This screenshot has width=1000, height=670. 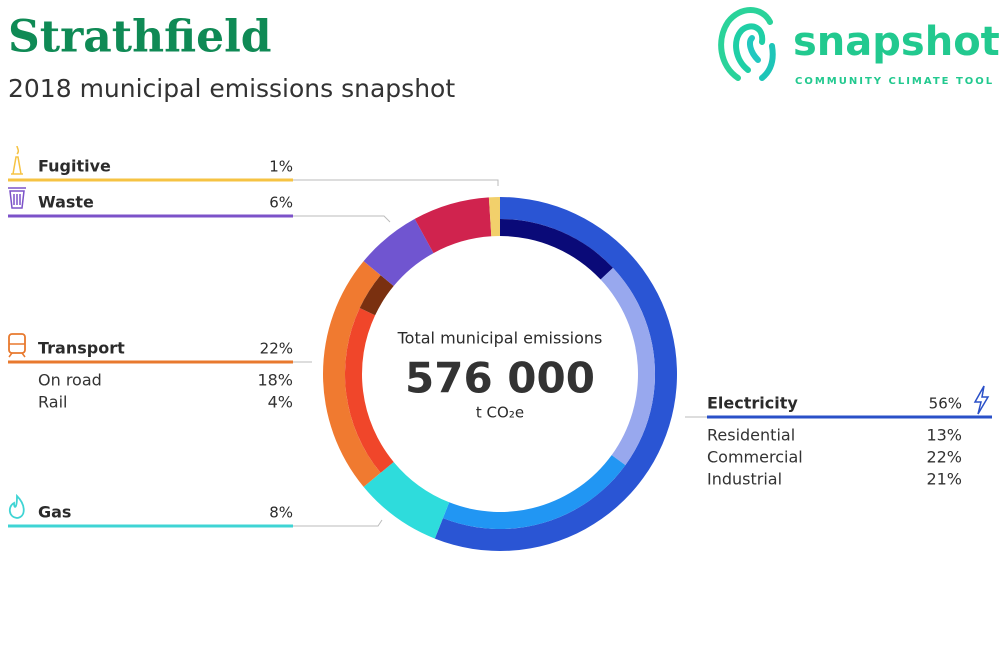 What do you see at coordinates (276, 349) in the screenshot?
I see `legend-value: 22%` at bounding box center [276, 349].